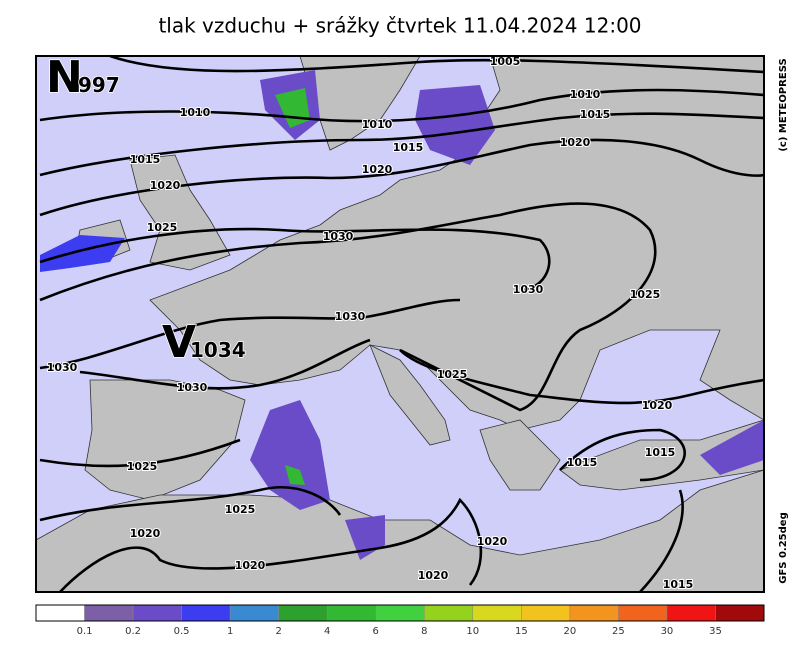  I want to click on isobar-label: 1005, so click(505, 61).